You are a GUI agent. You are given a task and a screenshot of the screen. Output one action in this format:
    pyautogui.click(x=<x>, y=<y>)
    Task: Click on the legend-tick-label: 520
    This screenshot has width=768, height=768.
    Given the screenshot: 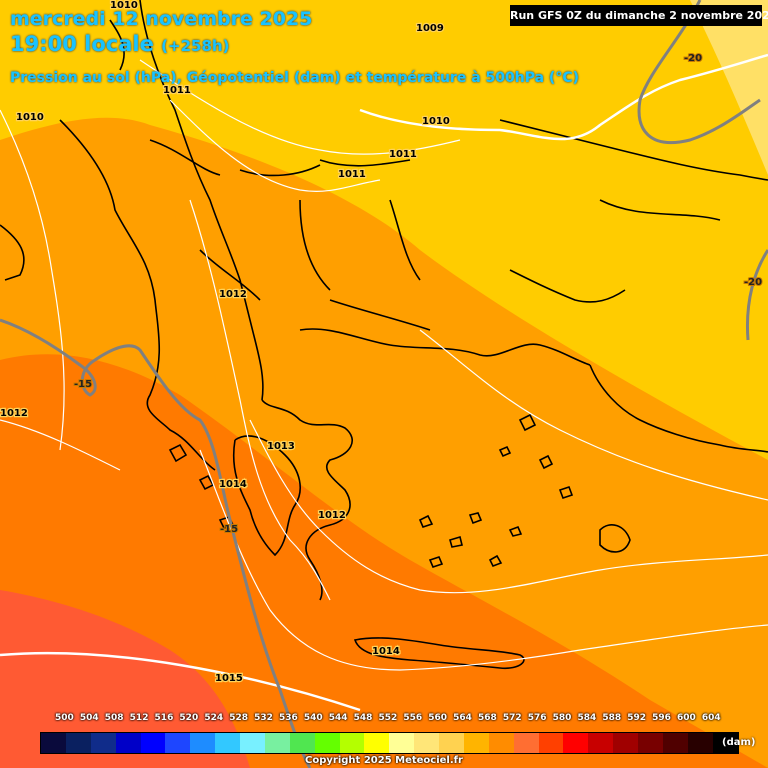 What is the action you would take?
    pyautogui.click(x=189, y=718)
    